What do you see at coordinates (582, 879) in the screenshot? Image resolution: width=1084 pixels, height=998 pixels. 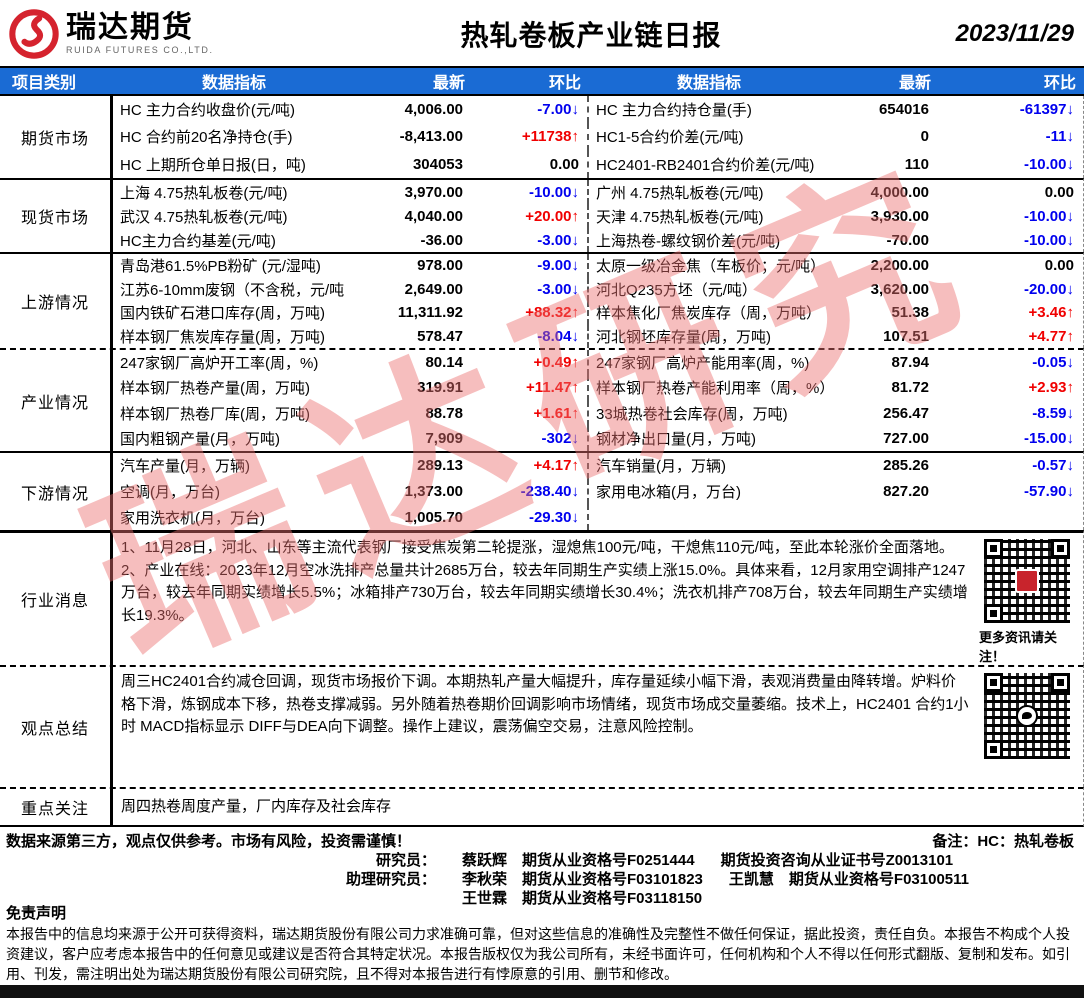 I see `credit-item: 李秋荣 期货从业资格号F03101823` at bounding box center [582, 879].